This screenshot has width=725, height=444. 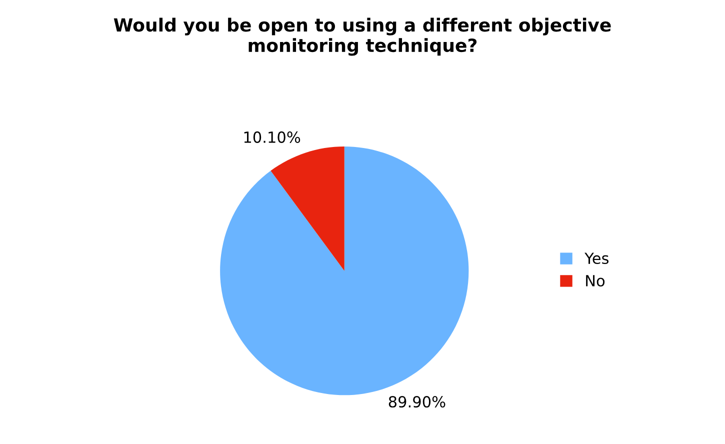 I want to click on data-label: 10.10%, so click(x=272, y=137).